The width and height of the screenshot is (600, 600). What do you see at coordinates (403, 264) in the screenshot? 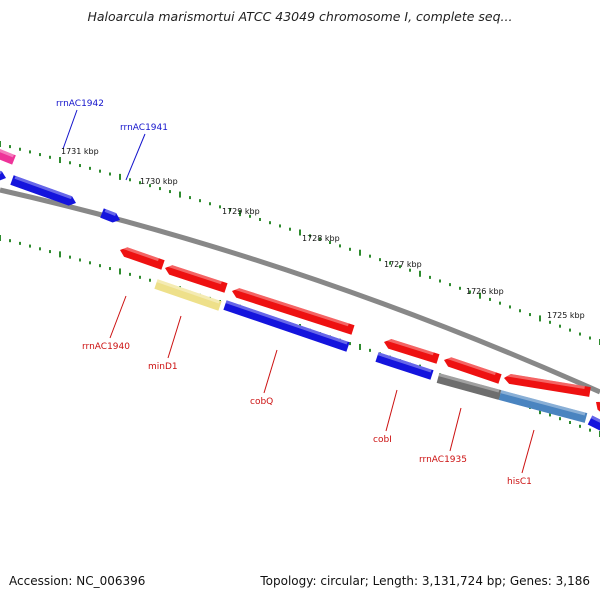
I see `kbp-label: 1727 kbp` at bounding box center [403, 264].